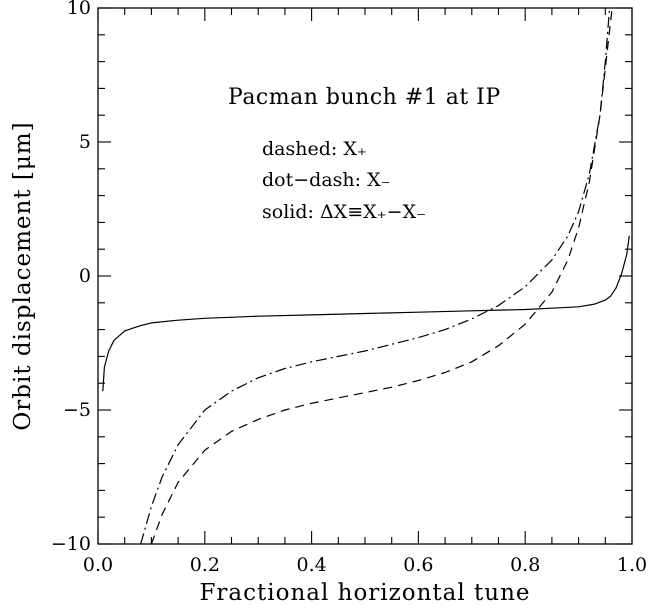 The image size is (655, 614). I want to click on x-axis-title: Fractional horizontal tune, so click(364, 593).